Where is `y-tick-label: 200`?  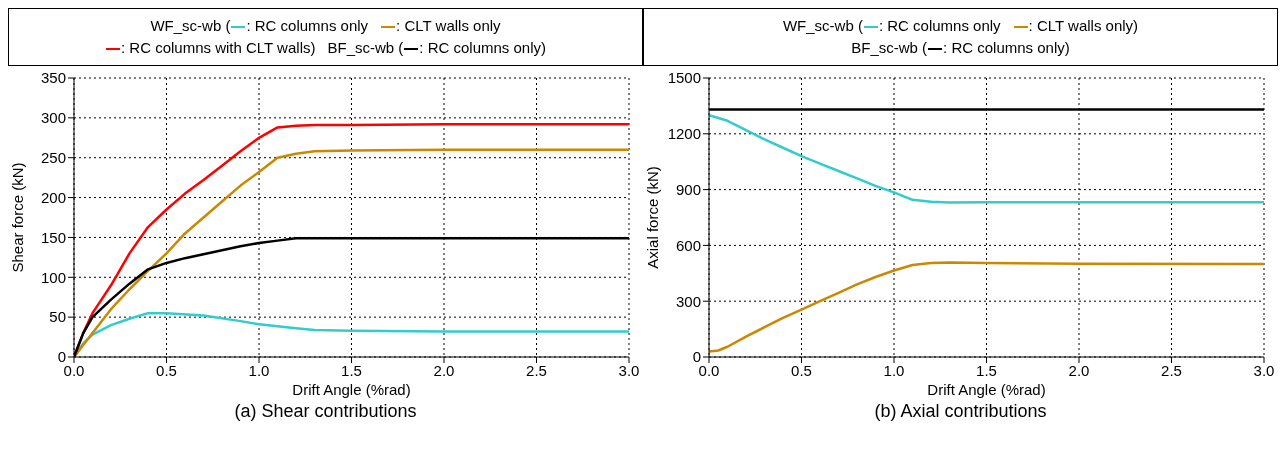
y-tick-label: 200 is located at coordinates (53, 197).